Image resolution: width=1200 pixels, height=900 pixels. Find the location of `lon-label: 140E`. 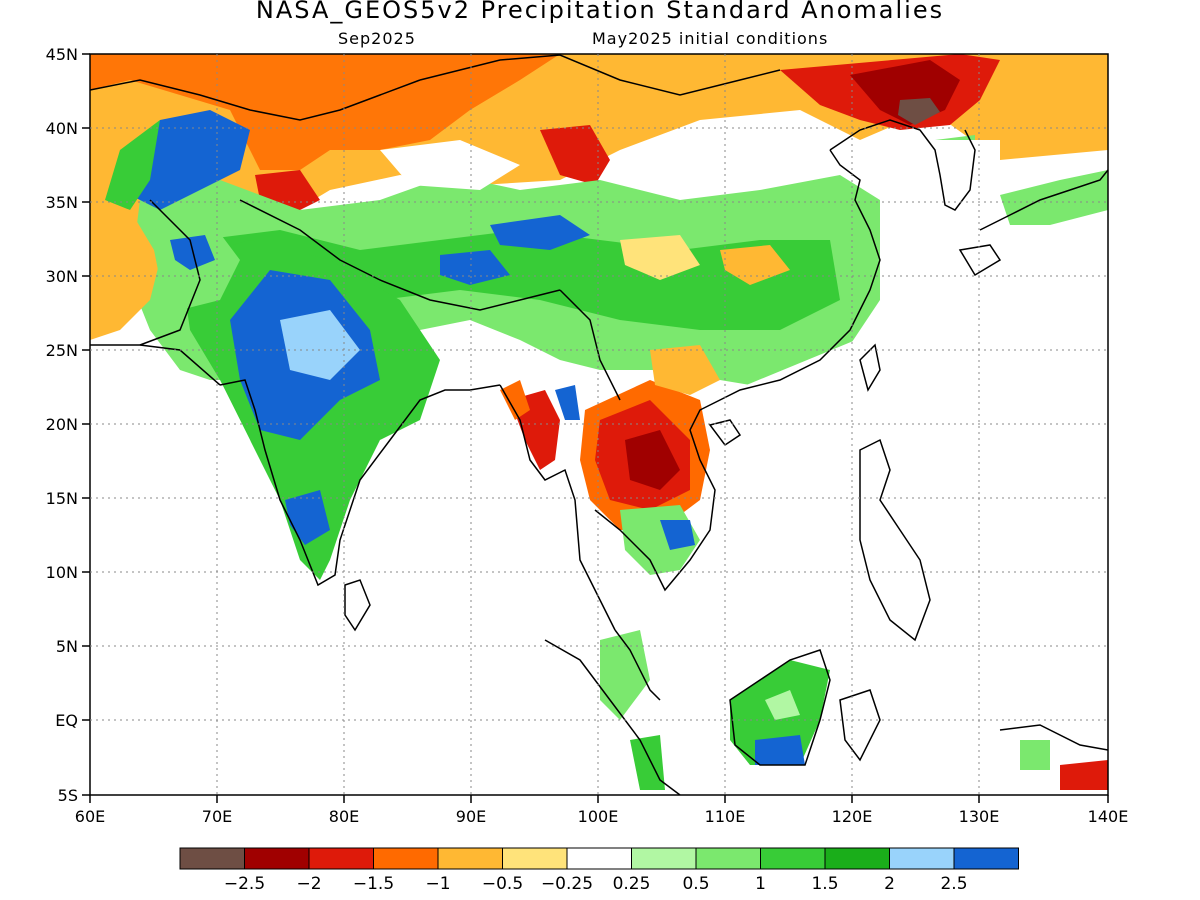

lon-label: 140E is located at coordinates (1108, 816).